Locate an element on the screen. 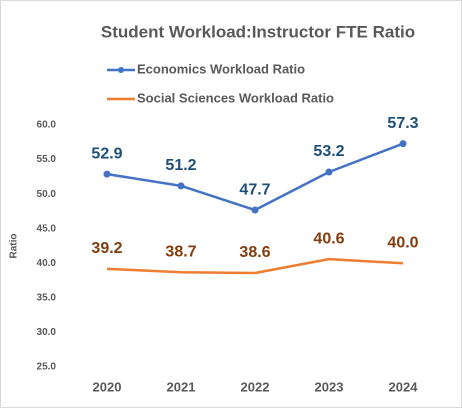  x-tick-label: 2024 is located at coordinates (404, 386).